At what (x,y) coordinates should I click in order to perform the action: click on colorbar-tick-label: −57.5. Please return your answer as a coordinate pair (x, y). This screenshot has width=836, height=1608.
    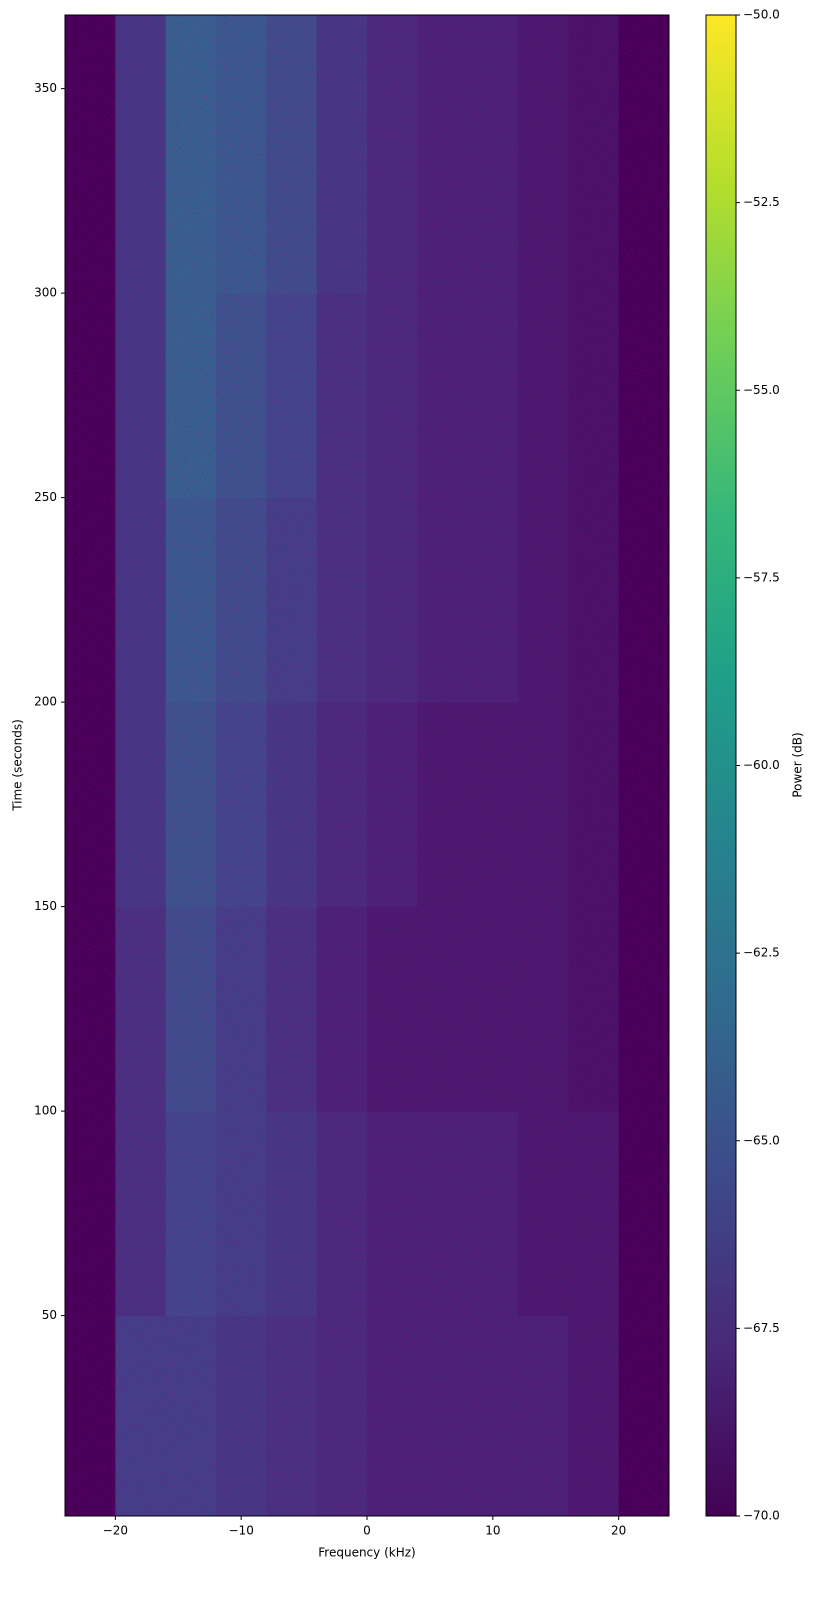
    Looking at the image, I should click on (761, 577).